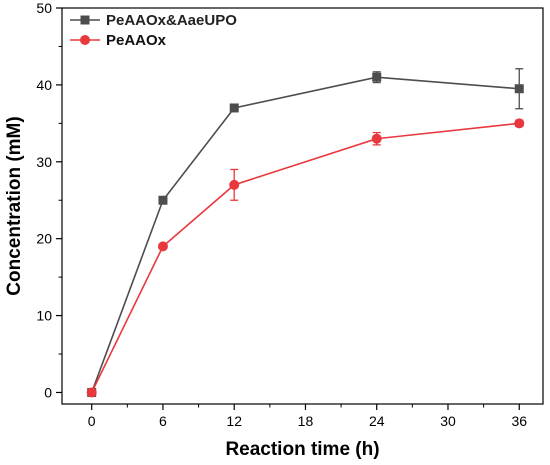  I want to click on x-axis: 0 6 12 18 24 30 36, so click(307, 416).